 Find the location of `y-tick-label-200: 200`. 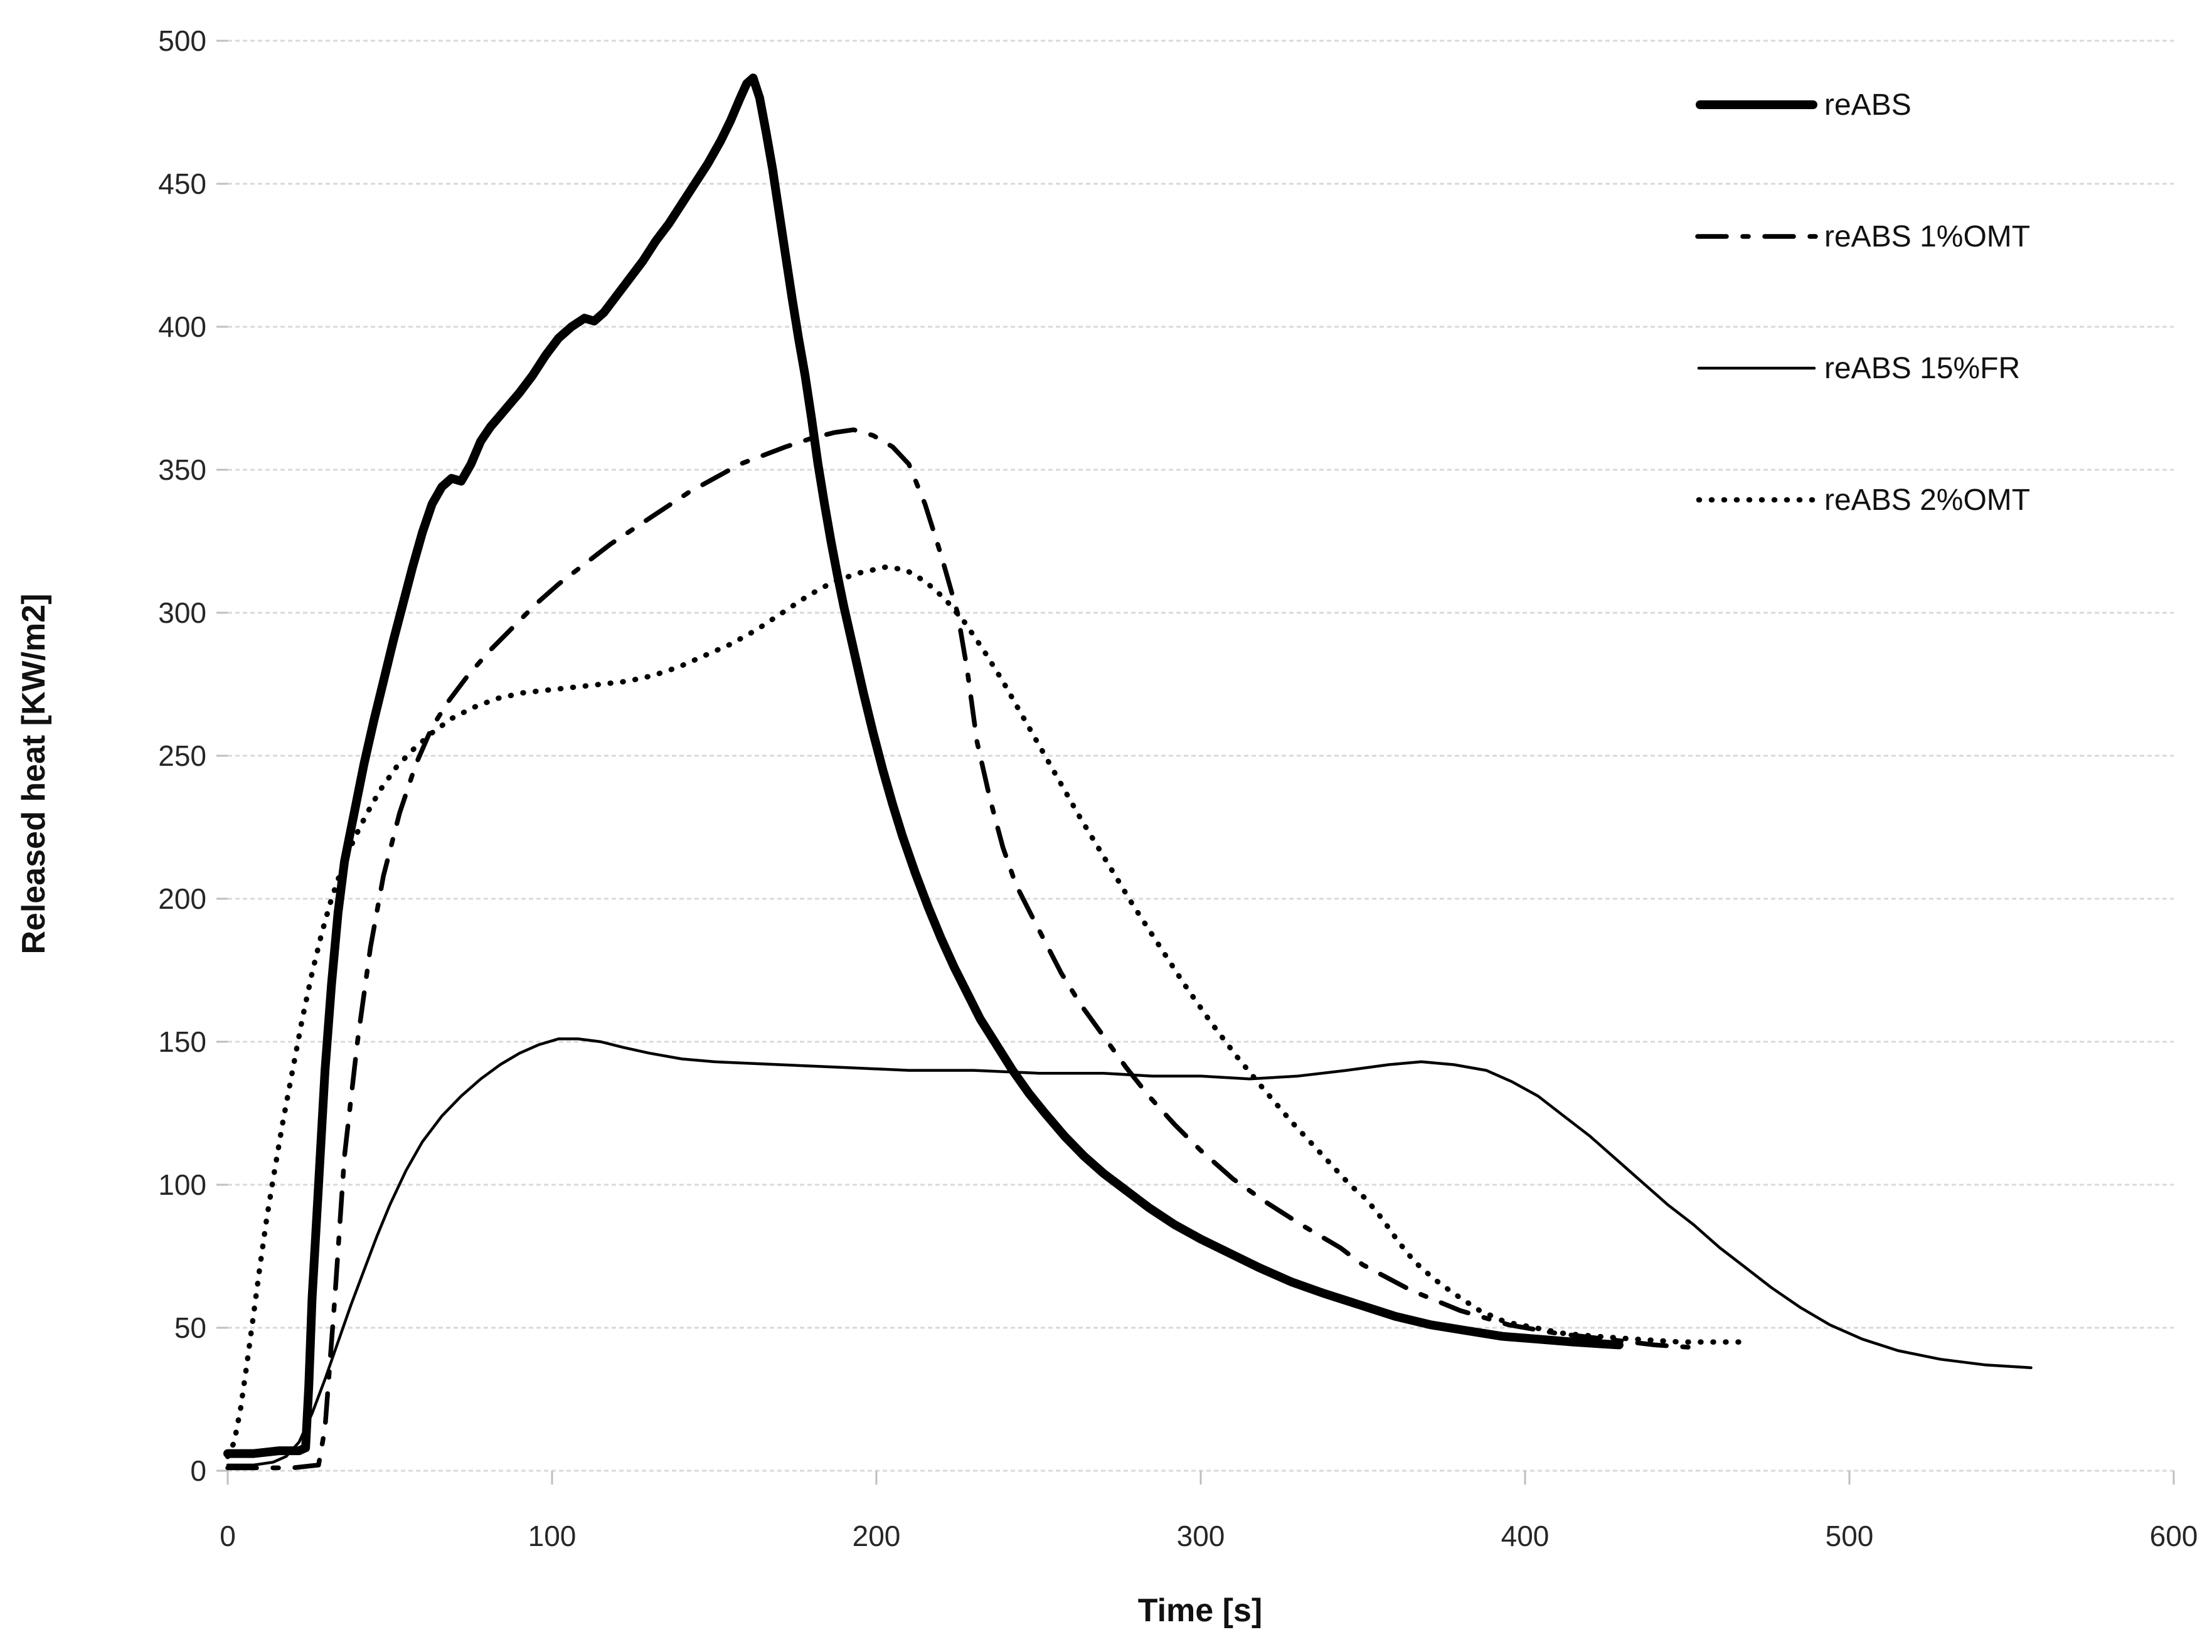

y-tick-label-200: 200 is located at coordinates (182, 898).